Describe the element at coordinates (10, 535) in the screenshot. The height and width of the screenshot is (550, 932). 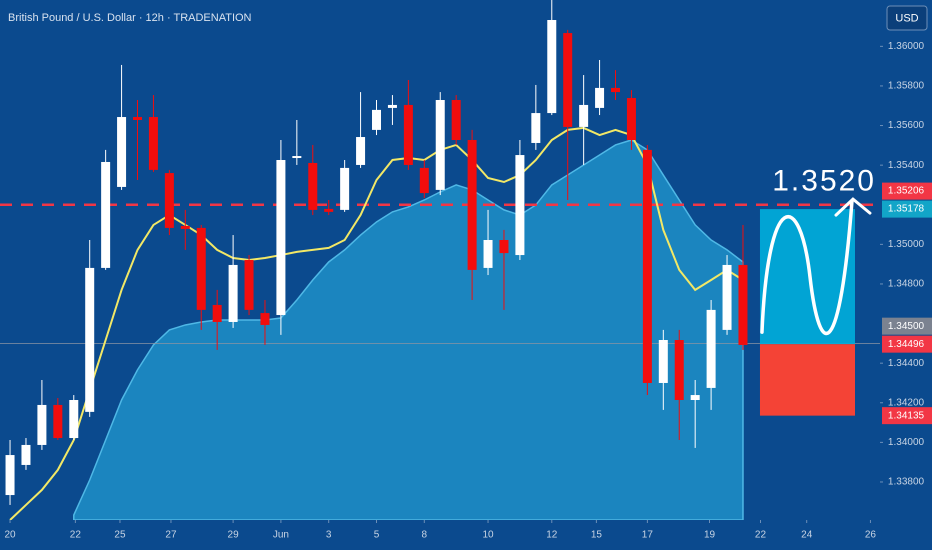
I see `x-tick-label: 20` at that location.